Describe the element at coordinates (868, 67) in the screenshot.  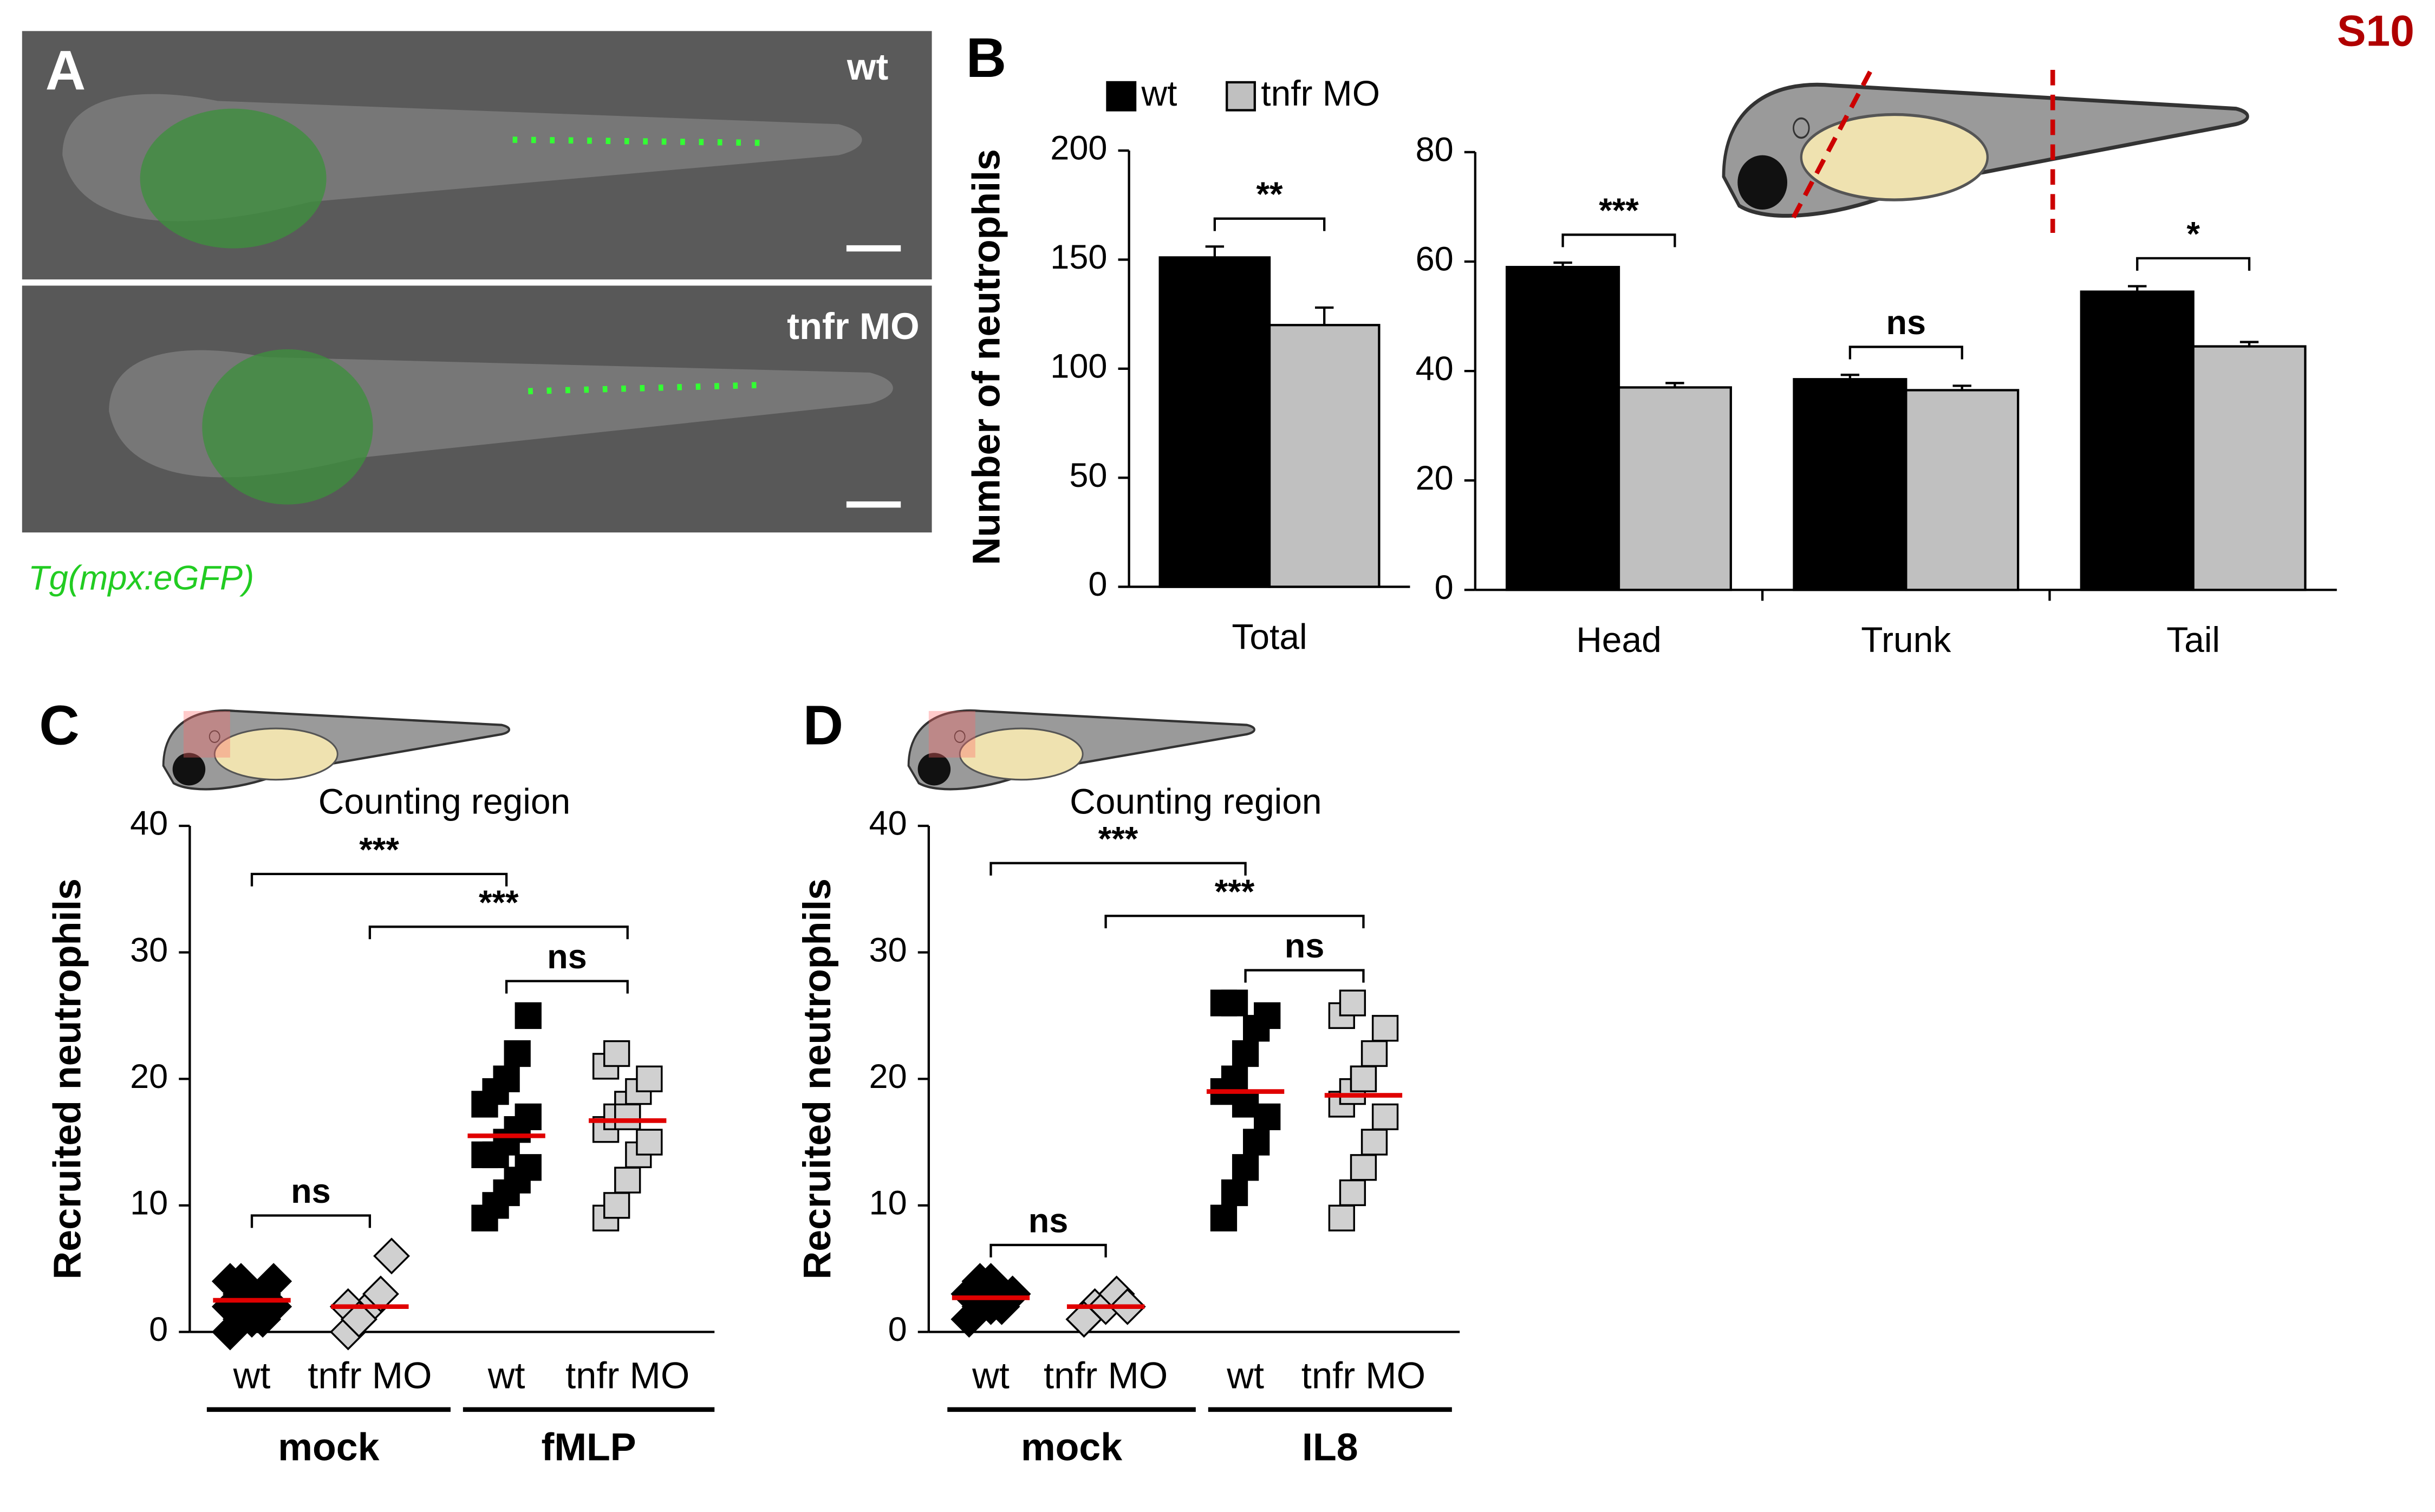
I see `image-label: wt` at that location.